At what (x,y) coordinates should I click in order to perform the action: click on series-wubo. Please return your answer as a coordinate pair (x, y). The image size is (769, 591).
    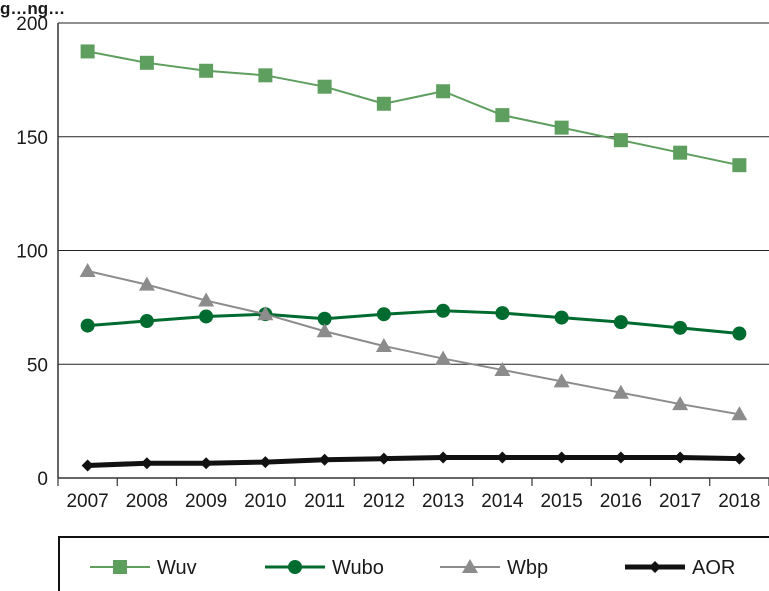
    Looking at the image, I should click on (413, 322).